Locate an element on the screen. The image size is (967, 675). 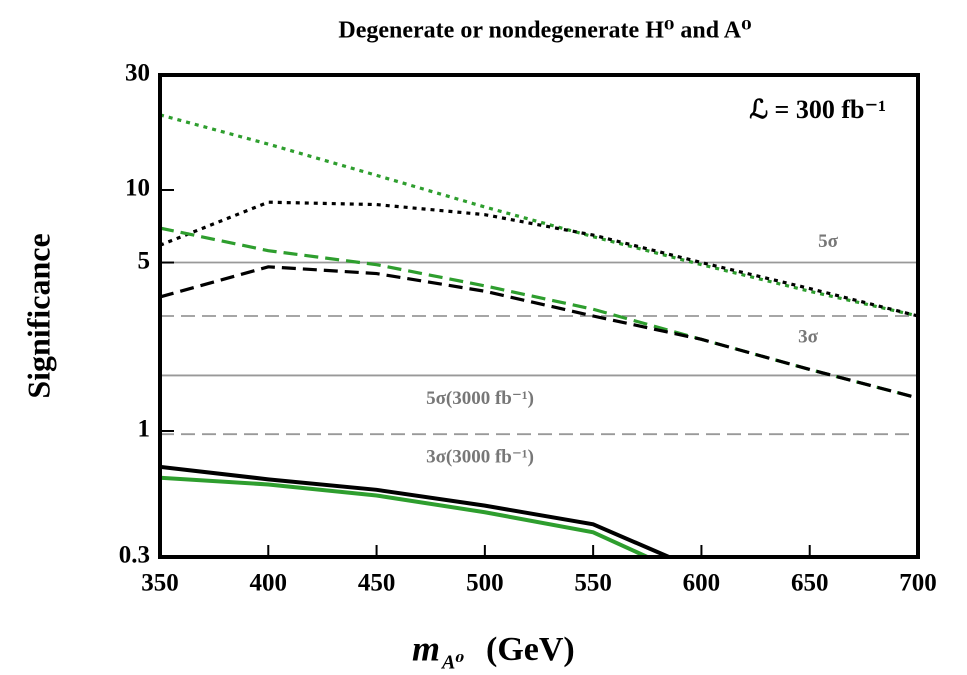
chart-title: Degenerate or nondegenerate H⁰ and A⁰ is located at coordinates (544, 31).